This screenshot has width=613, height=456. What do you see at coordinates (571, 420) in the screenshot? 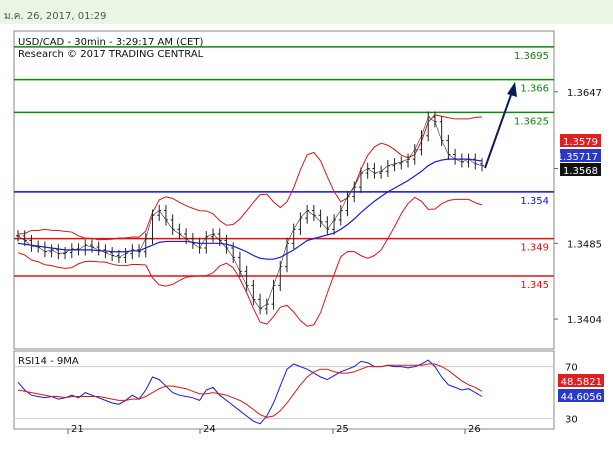
I see `rsi-tick-label: 30` at bounding box center [571, 420].